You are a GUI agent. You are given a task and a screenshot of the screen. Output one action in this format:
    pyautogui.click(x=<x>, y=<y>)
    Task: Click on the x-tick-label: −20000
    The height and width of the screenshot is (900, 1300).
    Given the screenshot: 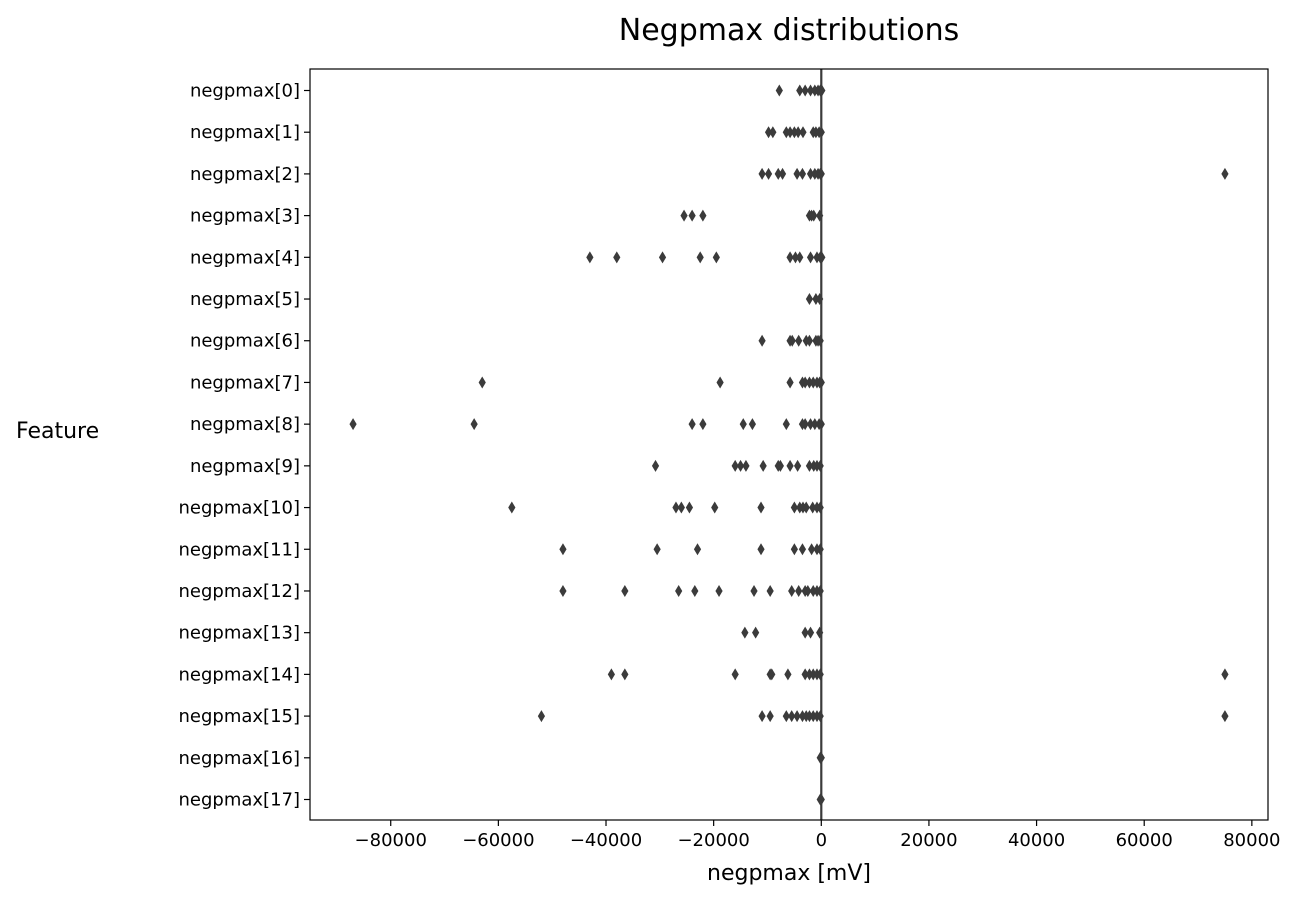 What is the action you would take?
    pyautogui.click(x=713, y=840)
    